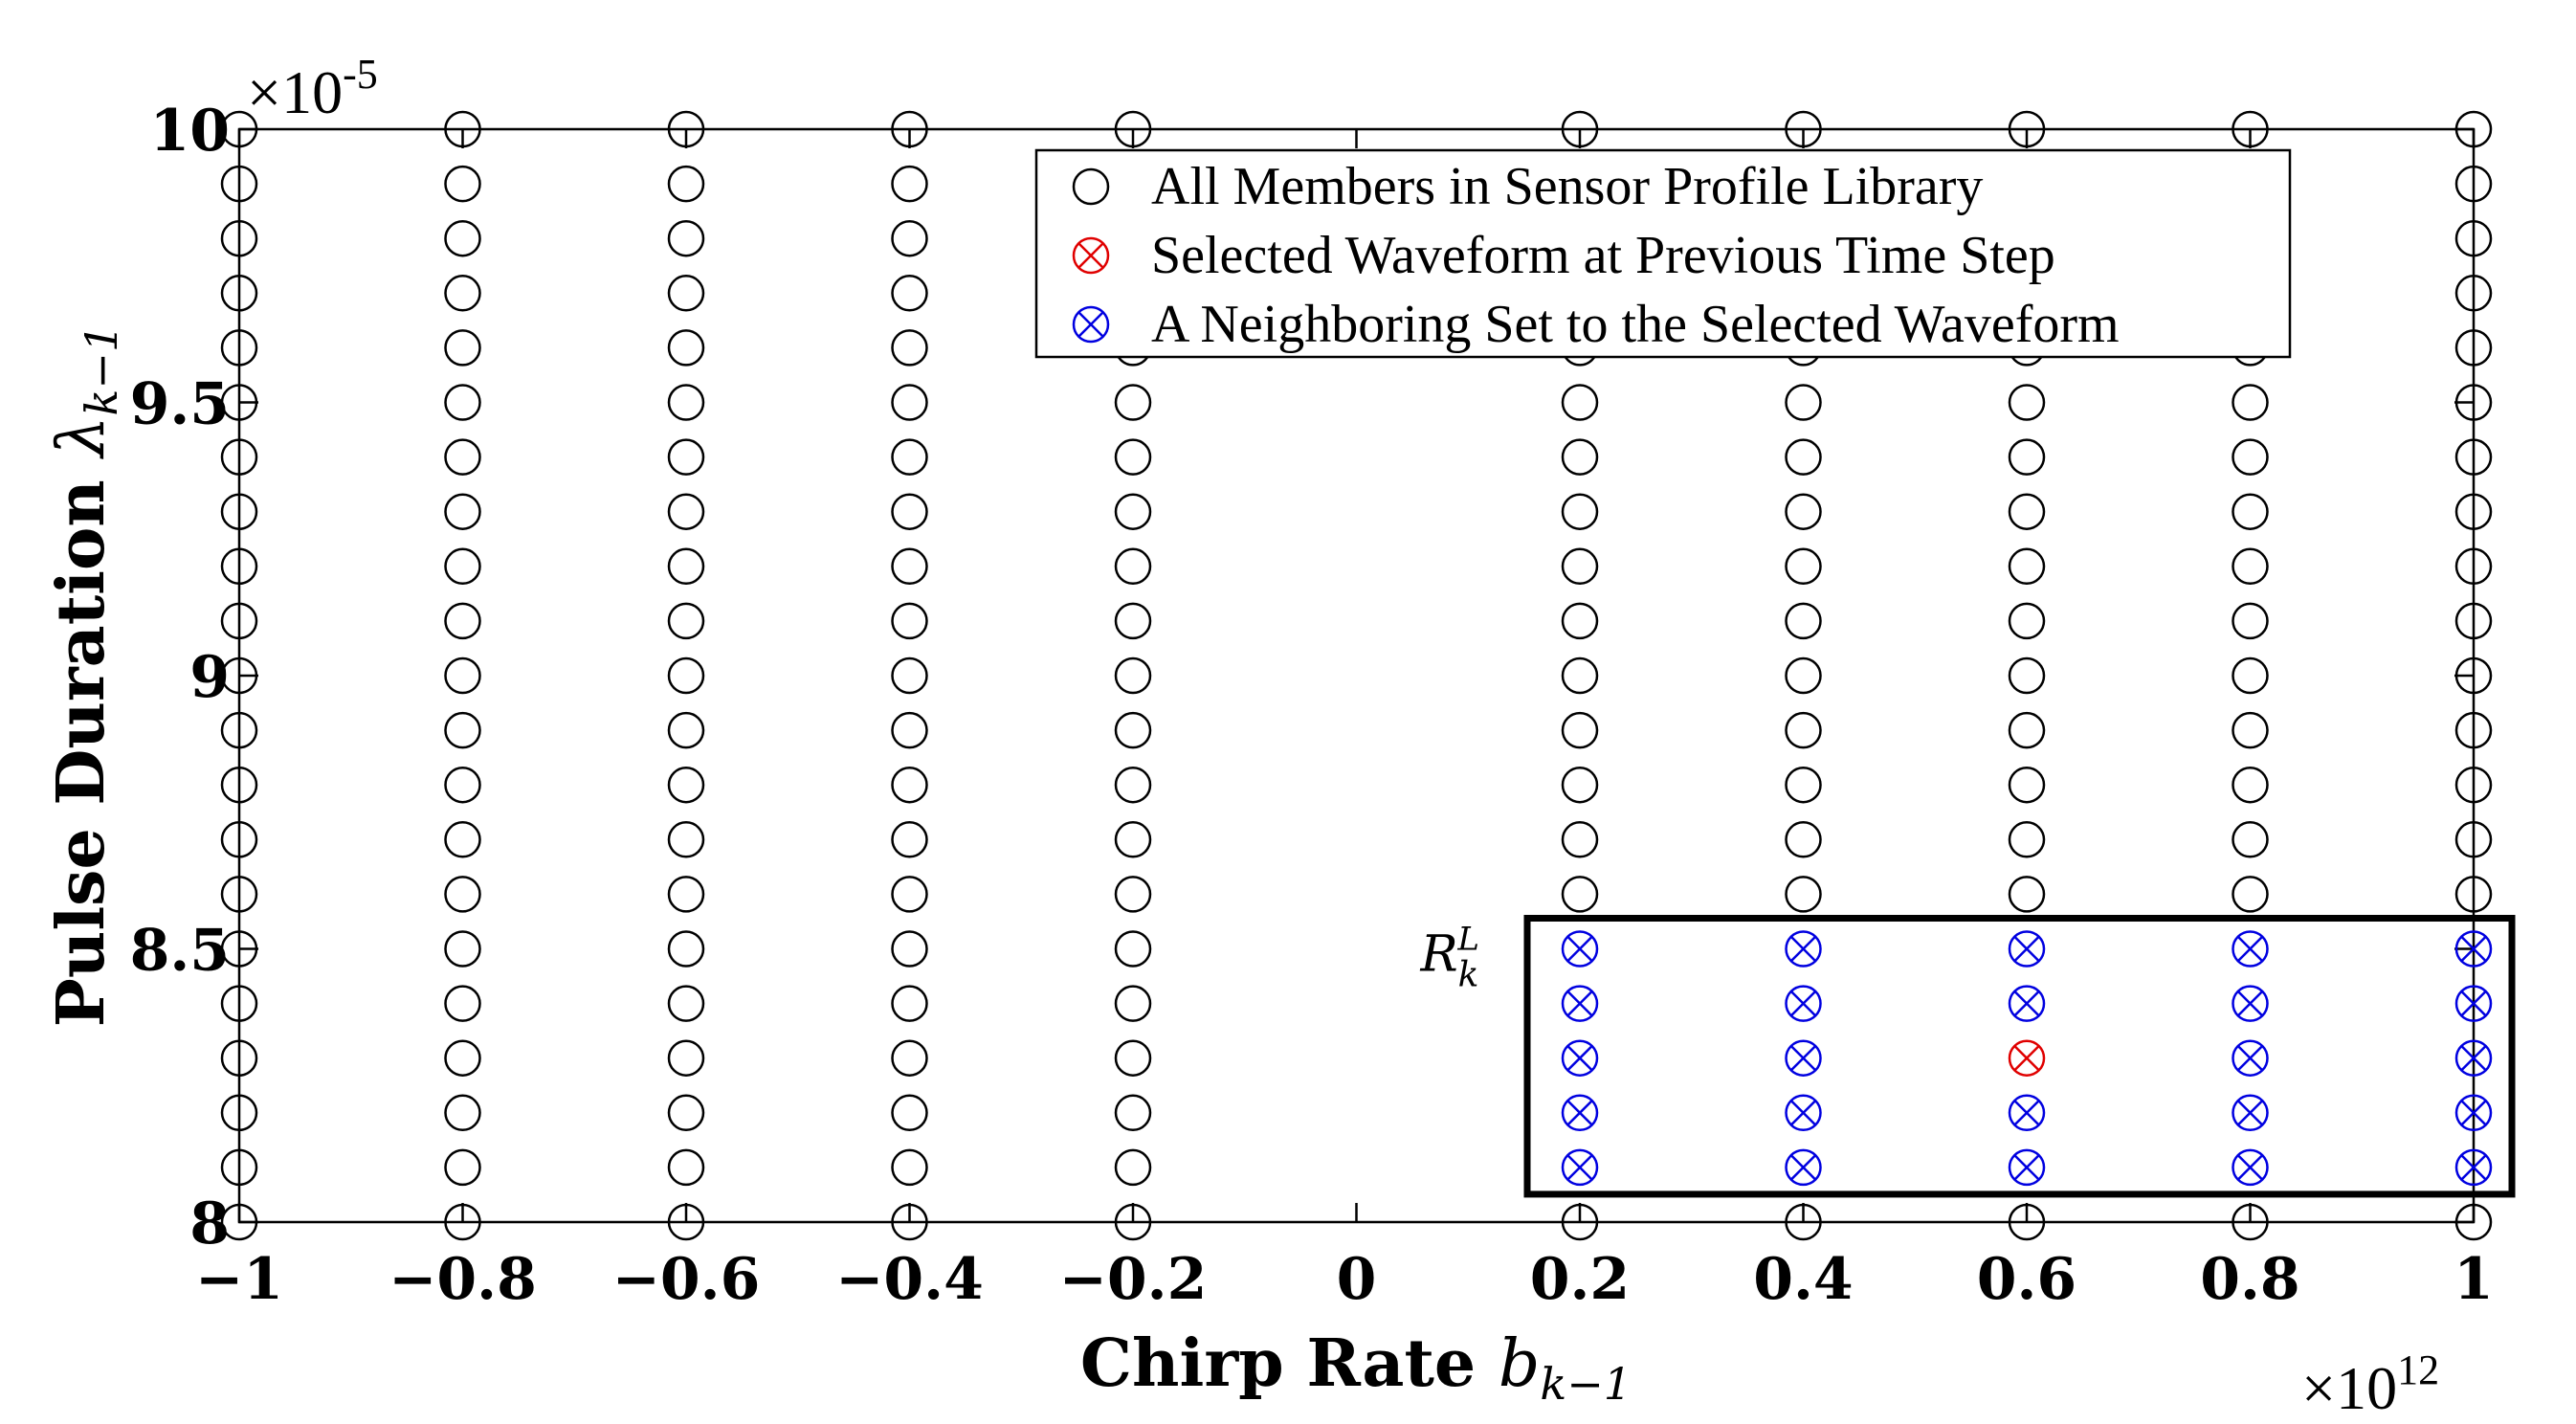 The width and height of the screenshot is (2576, 1424). I want to click on x-tick-label: 0.6, so click(2026, 1279).